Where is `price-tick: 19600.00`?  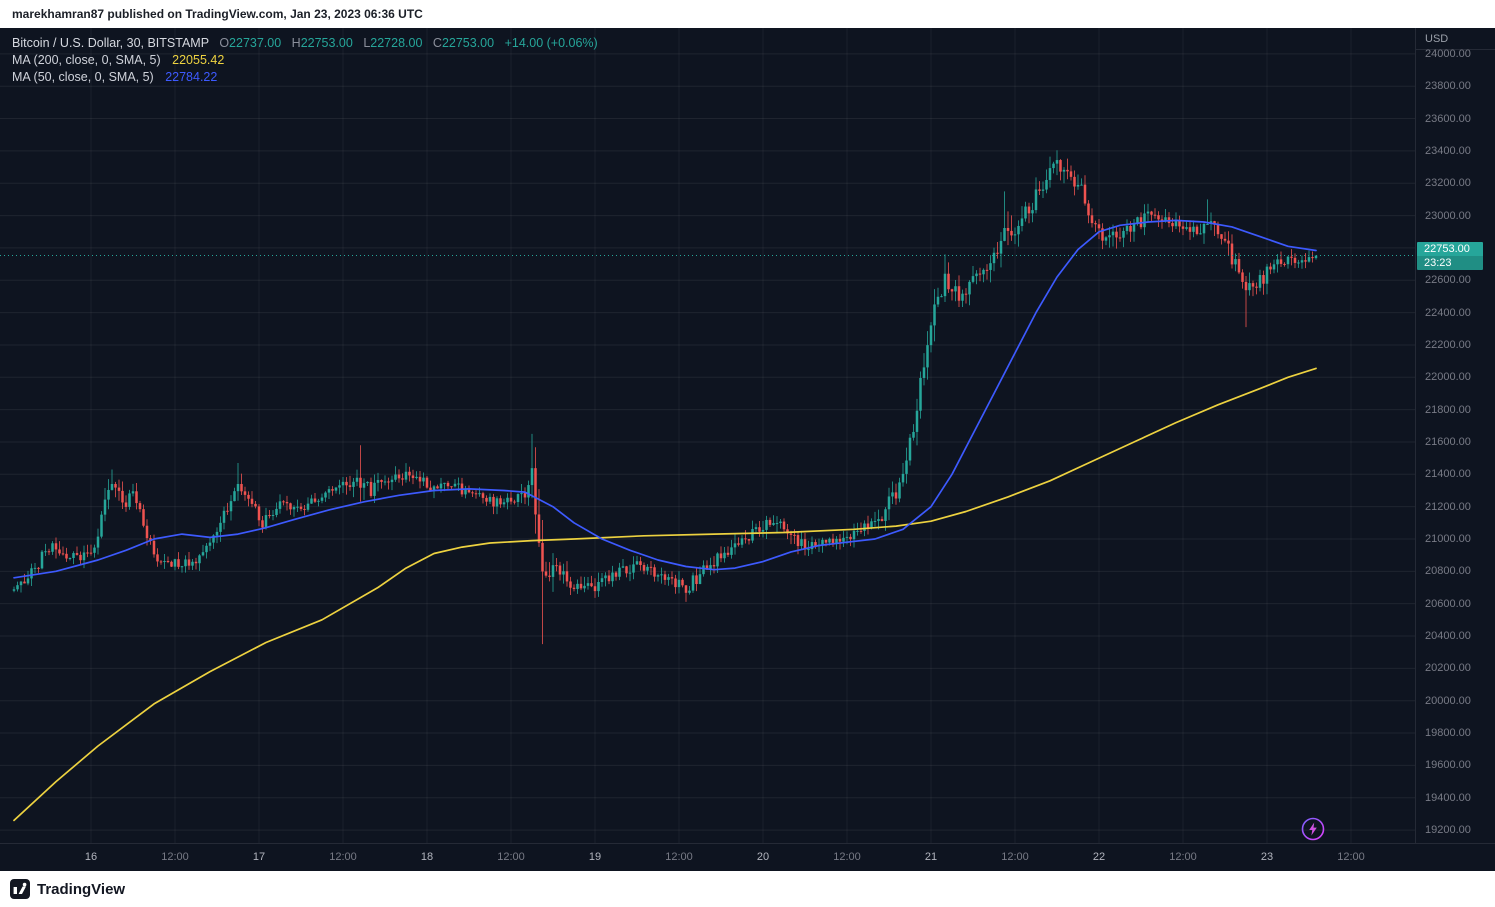 price-tick: 19600.00 is located at coordinates (1448, 765).